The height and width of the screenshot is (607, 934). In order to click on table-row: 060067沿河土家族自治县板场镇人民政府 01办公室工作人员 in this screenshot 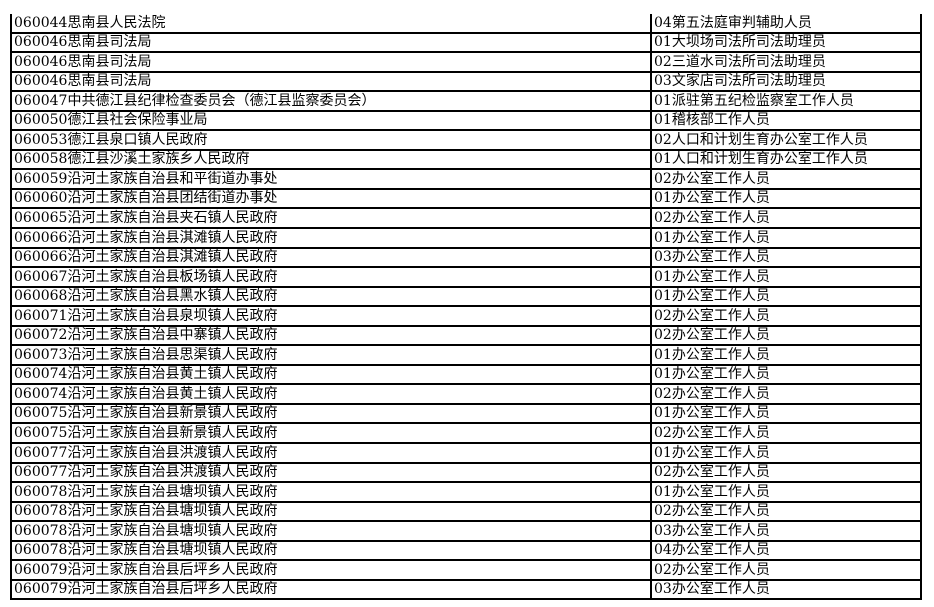, I will do `click(466, 277)`.